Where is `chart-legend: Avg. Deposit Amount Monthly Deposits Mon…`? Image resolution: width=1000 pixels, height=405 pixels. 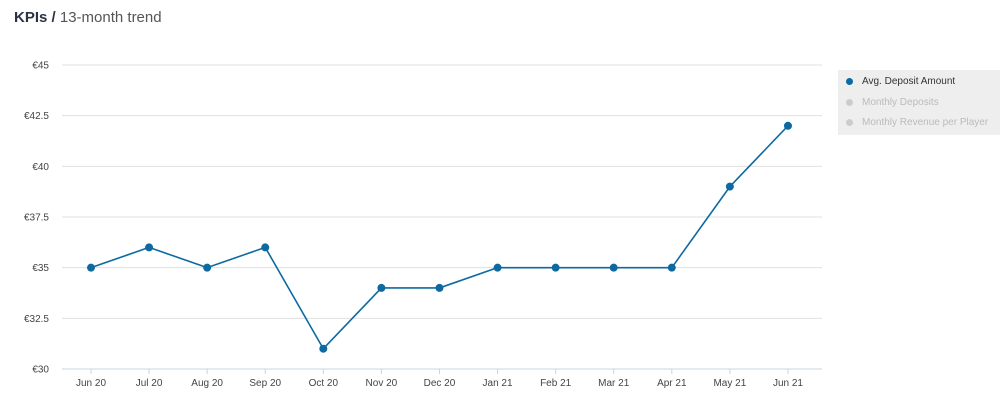
chart-legend: Avg. Deposit Amount Monthly Deposits Mon… is located at coordinates (919, 102).